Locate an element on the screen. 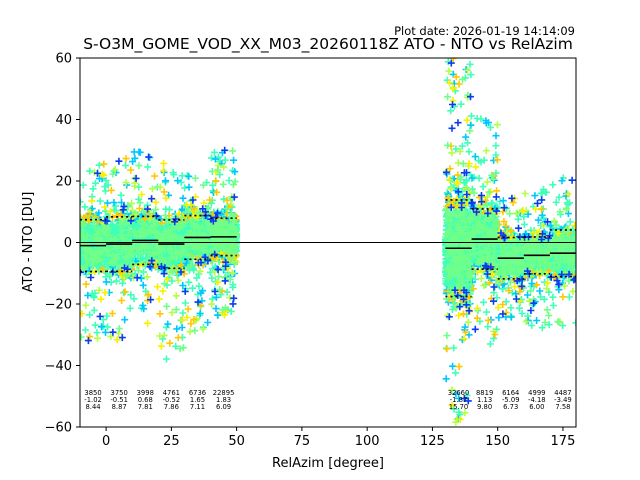 The image size is (640, 480). bin-std-label: 6.09 is located at coordinates (223, 407).